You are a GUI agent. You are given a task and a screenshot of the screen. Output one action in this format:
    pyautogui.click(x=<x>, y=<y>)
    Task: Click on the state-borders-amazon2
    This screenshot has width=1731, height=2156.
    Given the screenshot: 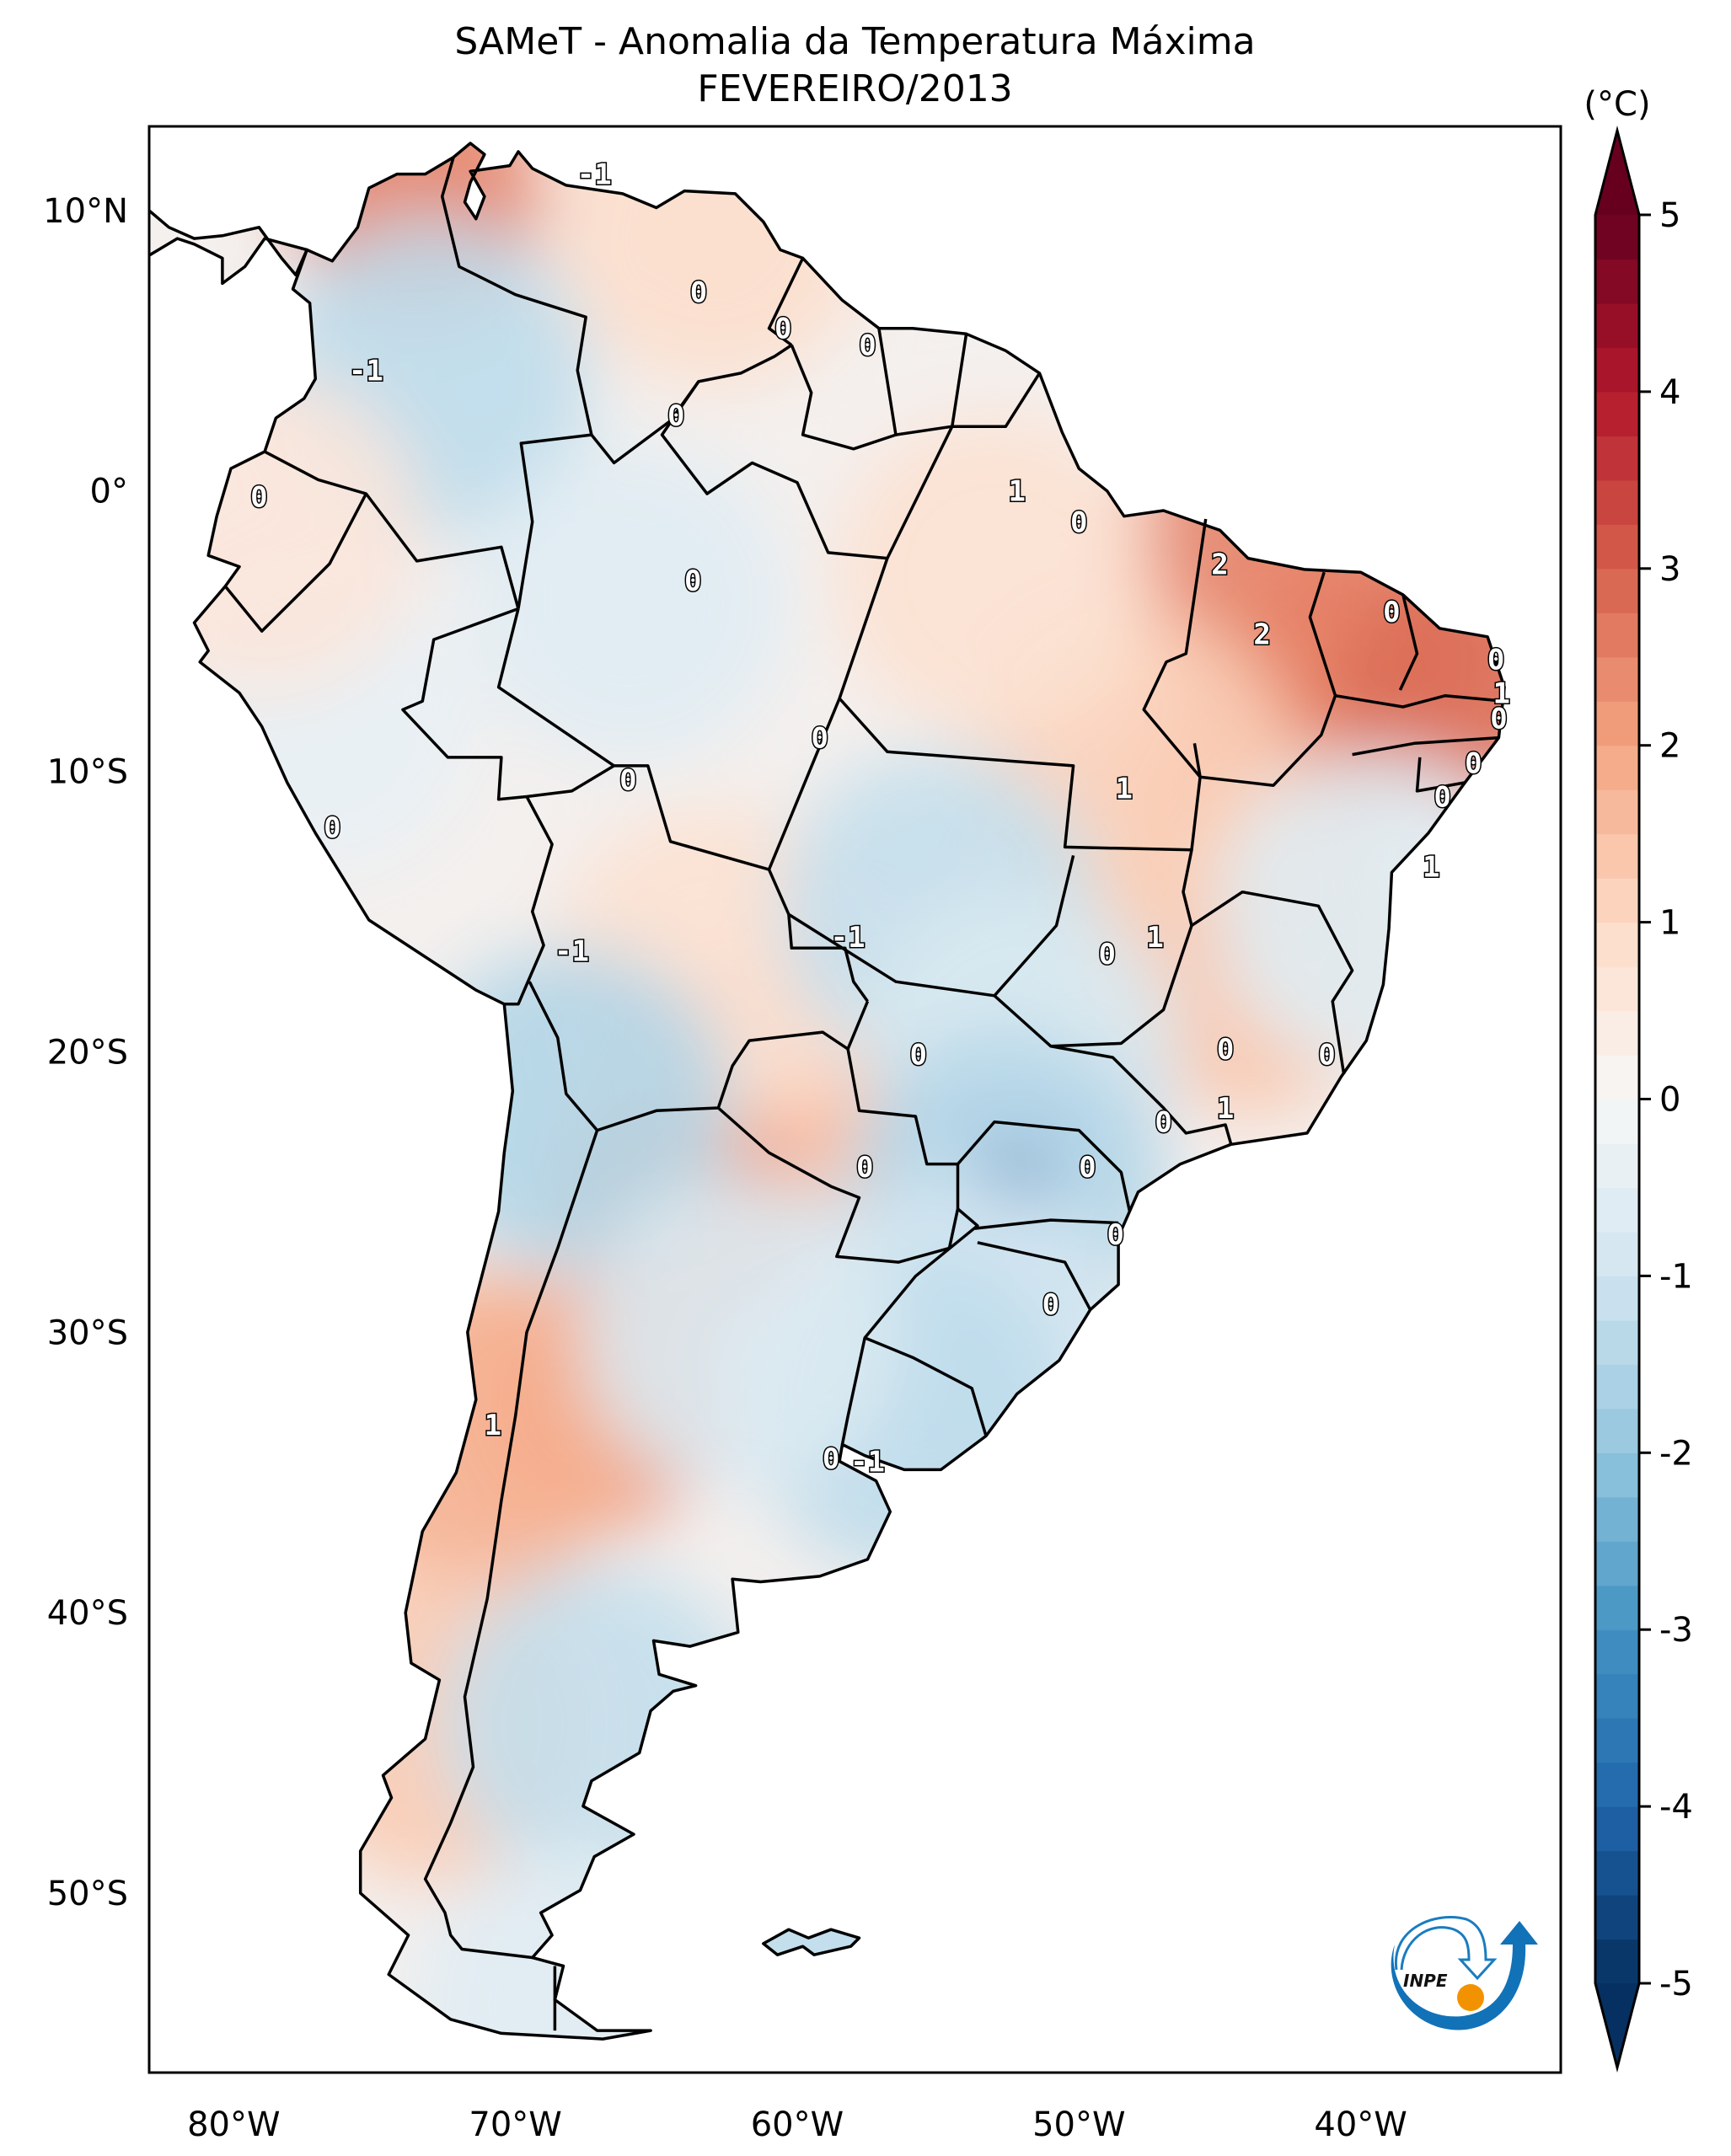 What is the action you would take?
    pyautogui.click(x=774, y=539)
    